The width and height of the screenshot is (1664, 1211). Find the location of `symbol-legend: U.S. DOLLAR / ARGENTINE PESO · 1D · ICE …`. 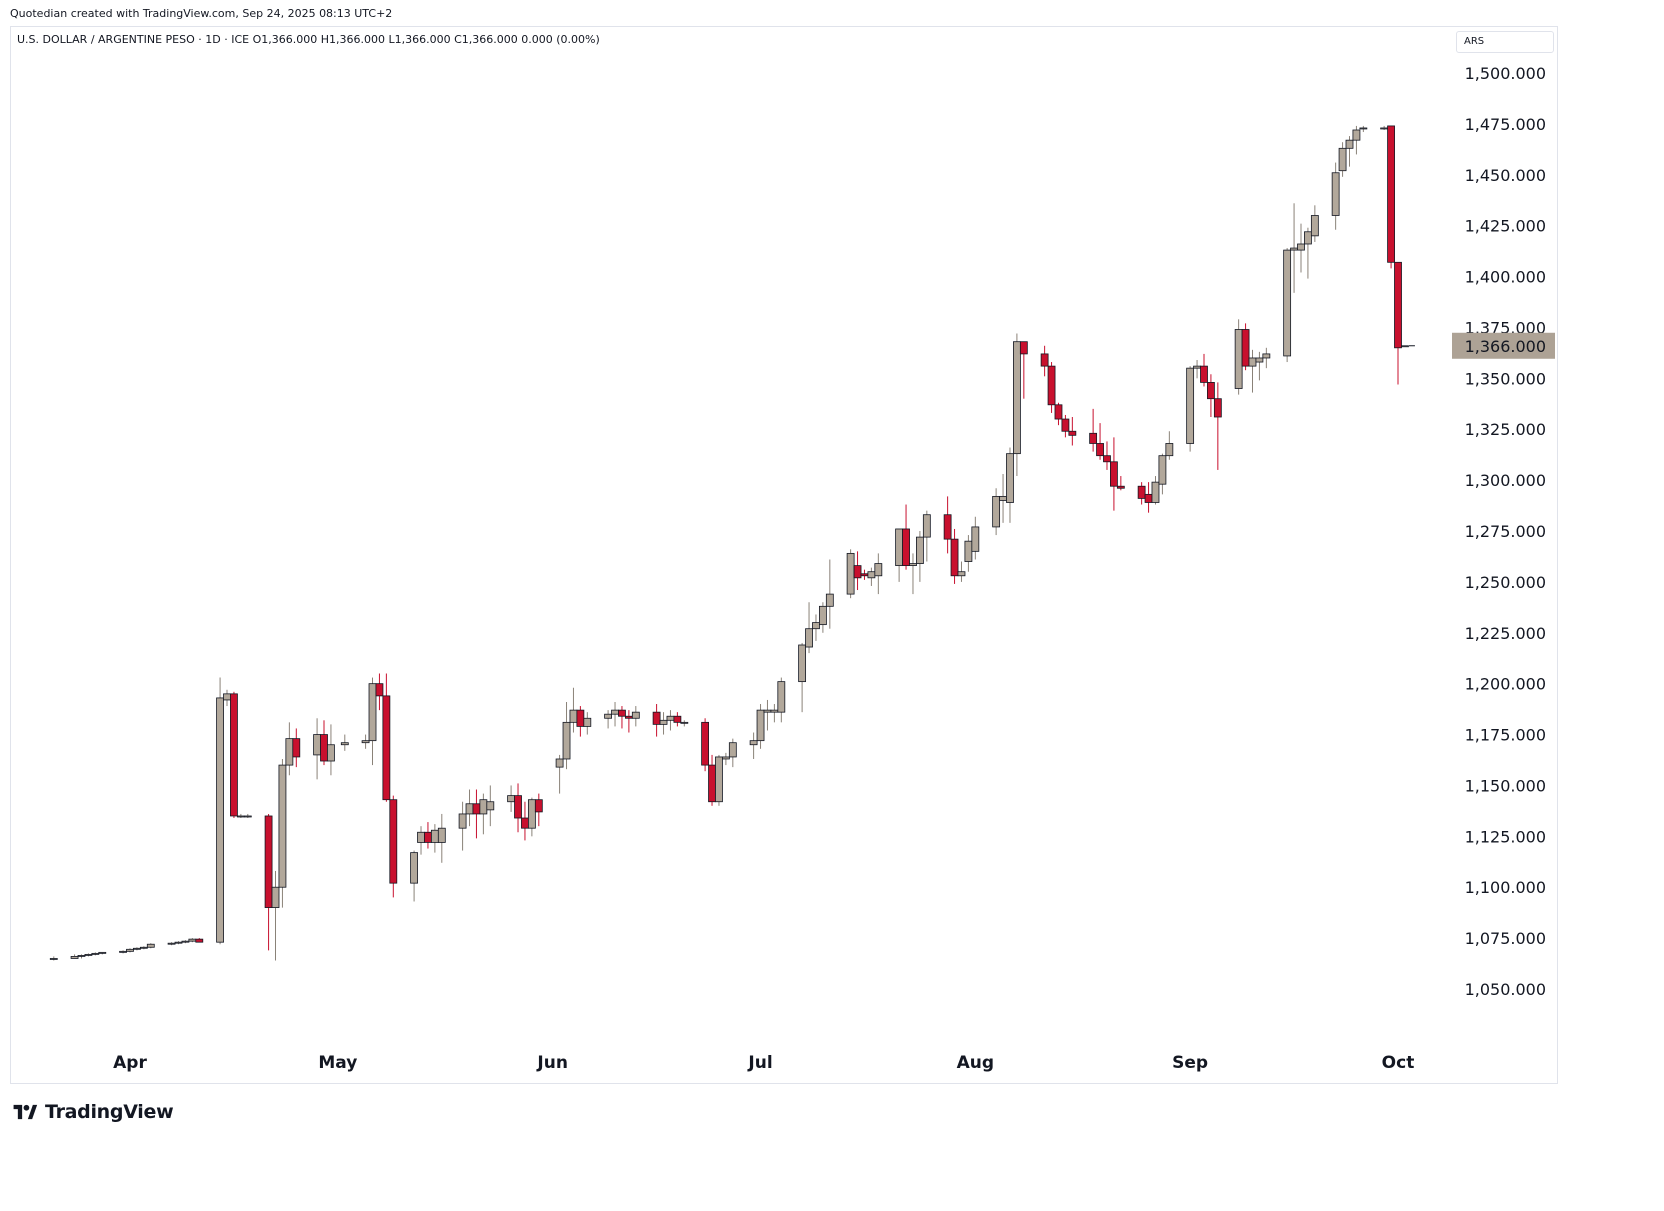

symbol-legend: U.S. DOLLAR / ARGENTINE PESO · 1D · ICE … is located at coordinates (308, 39).